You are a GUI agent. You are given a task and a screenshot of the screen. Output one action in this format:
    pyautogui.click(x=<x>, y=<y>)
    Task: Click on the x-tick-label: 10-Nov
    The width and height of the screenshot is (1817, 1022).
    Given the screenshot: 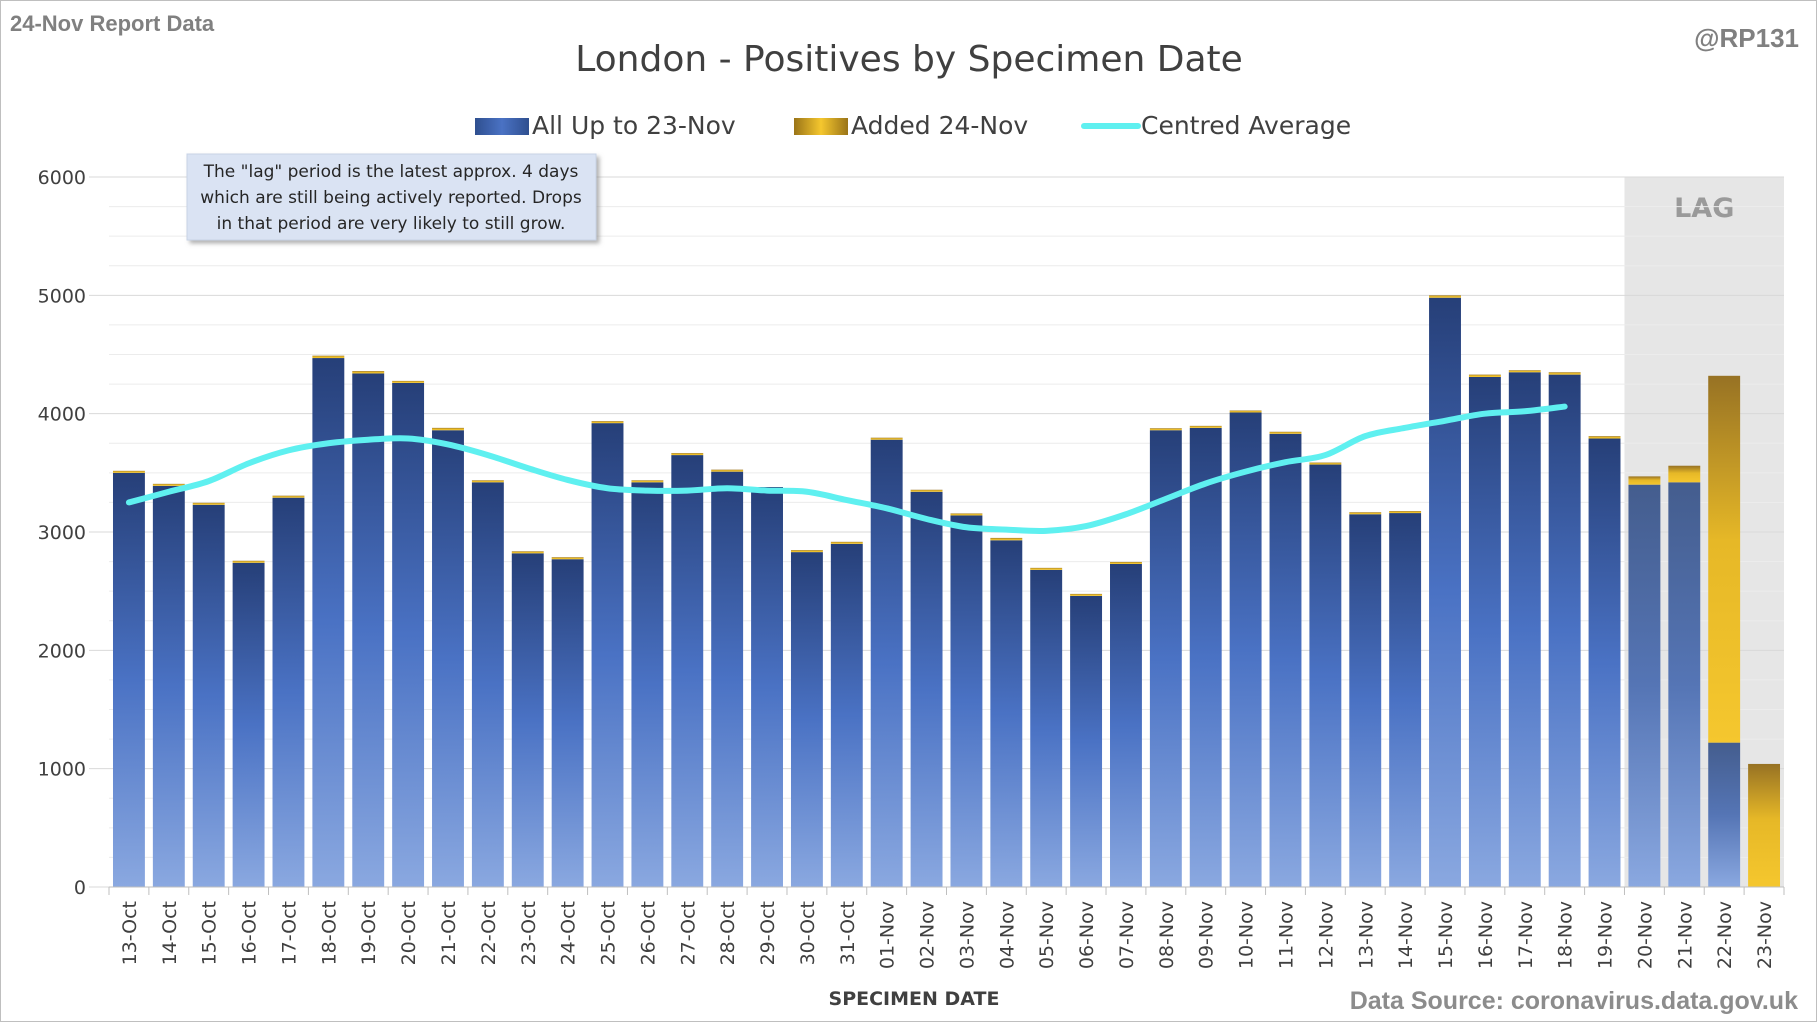 What is the action you would take?
    pyautogui.click(x=1247, y=935)
    